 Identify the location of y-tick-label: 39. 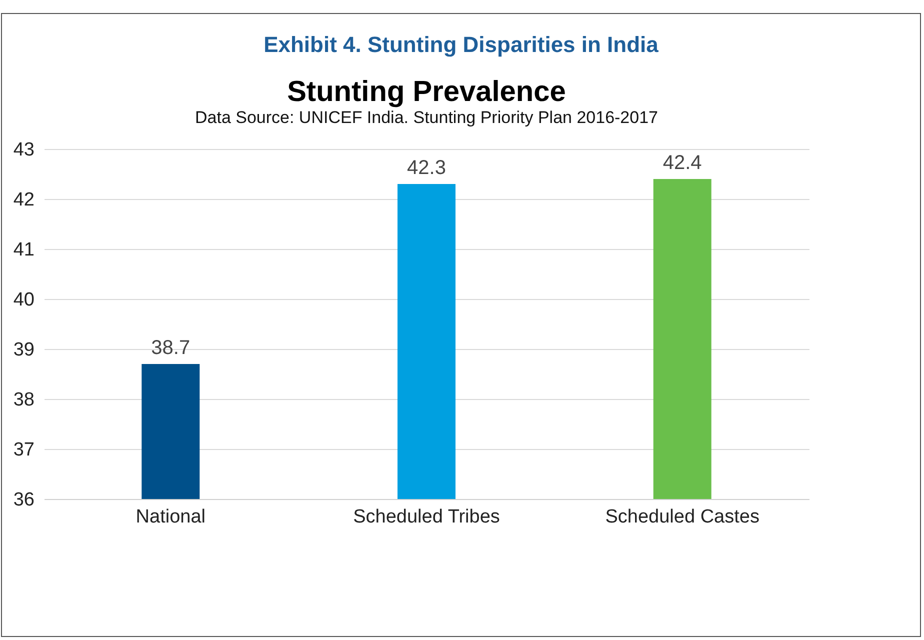
(23, 350).